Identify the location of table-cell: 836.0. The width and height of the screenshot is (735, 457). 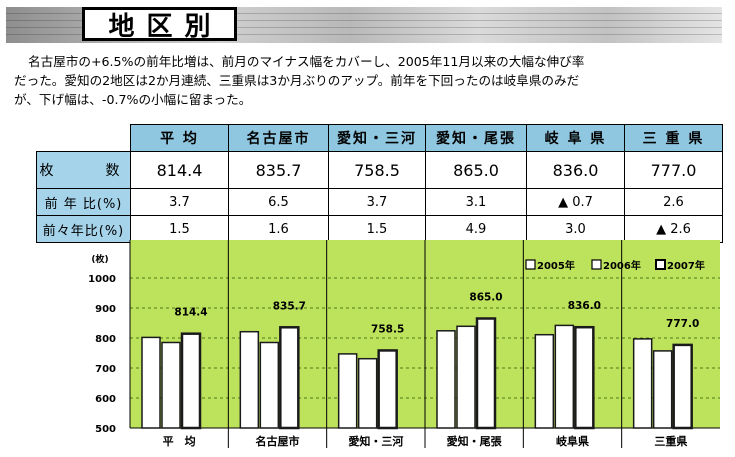
(575, 170).